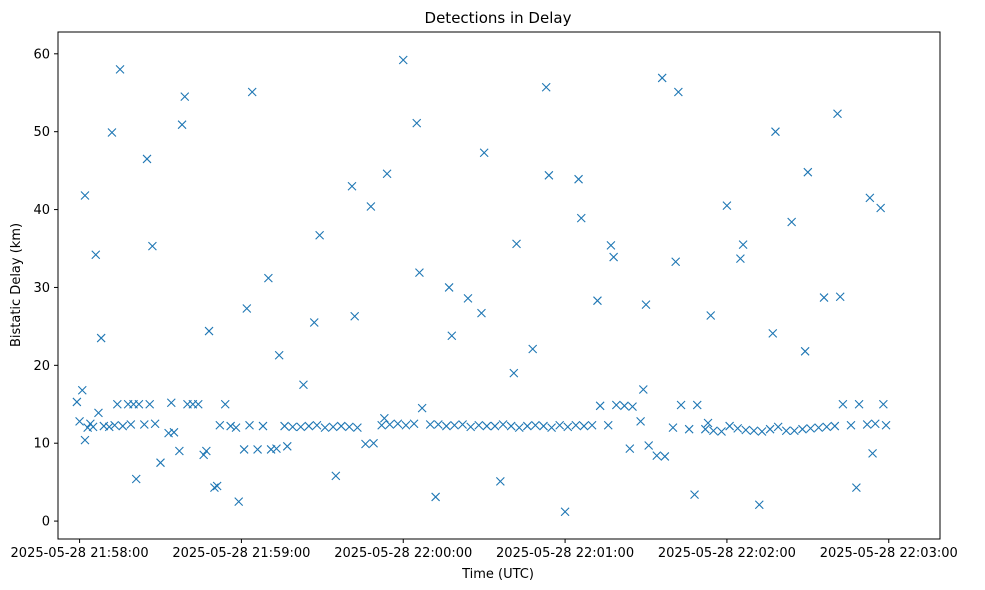  What do you see at coordinates (565, 553) in the screenshot?
I see `x-tick-label: 2025-05-28 22:01:00` at bounding box center [565, 553].